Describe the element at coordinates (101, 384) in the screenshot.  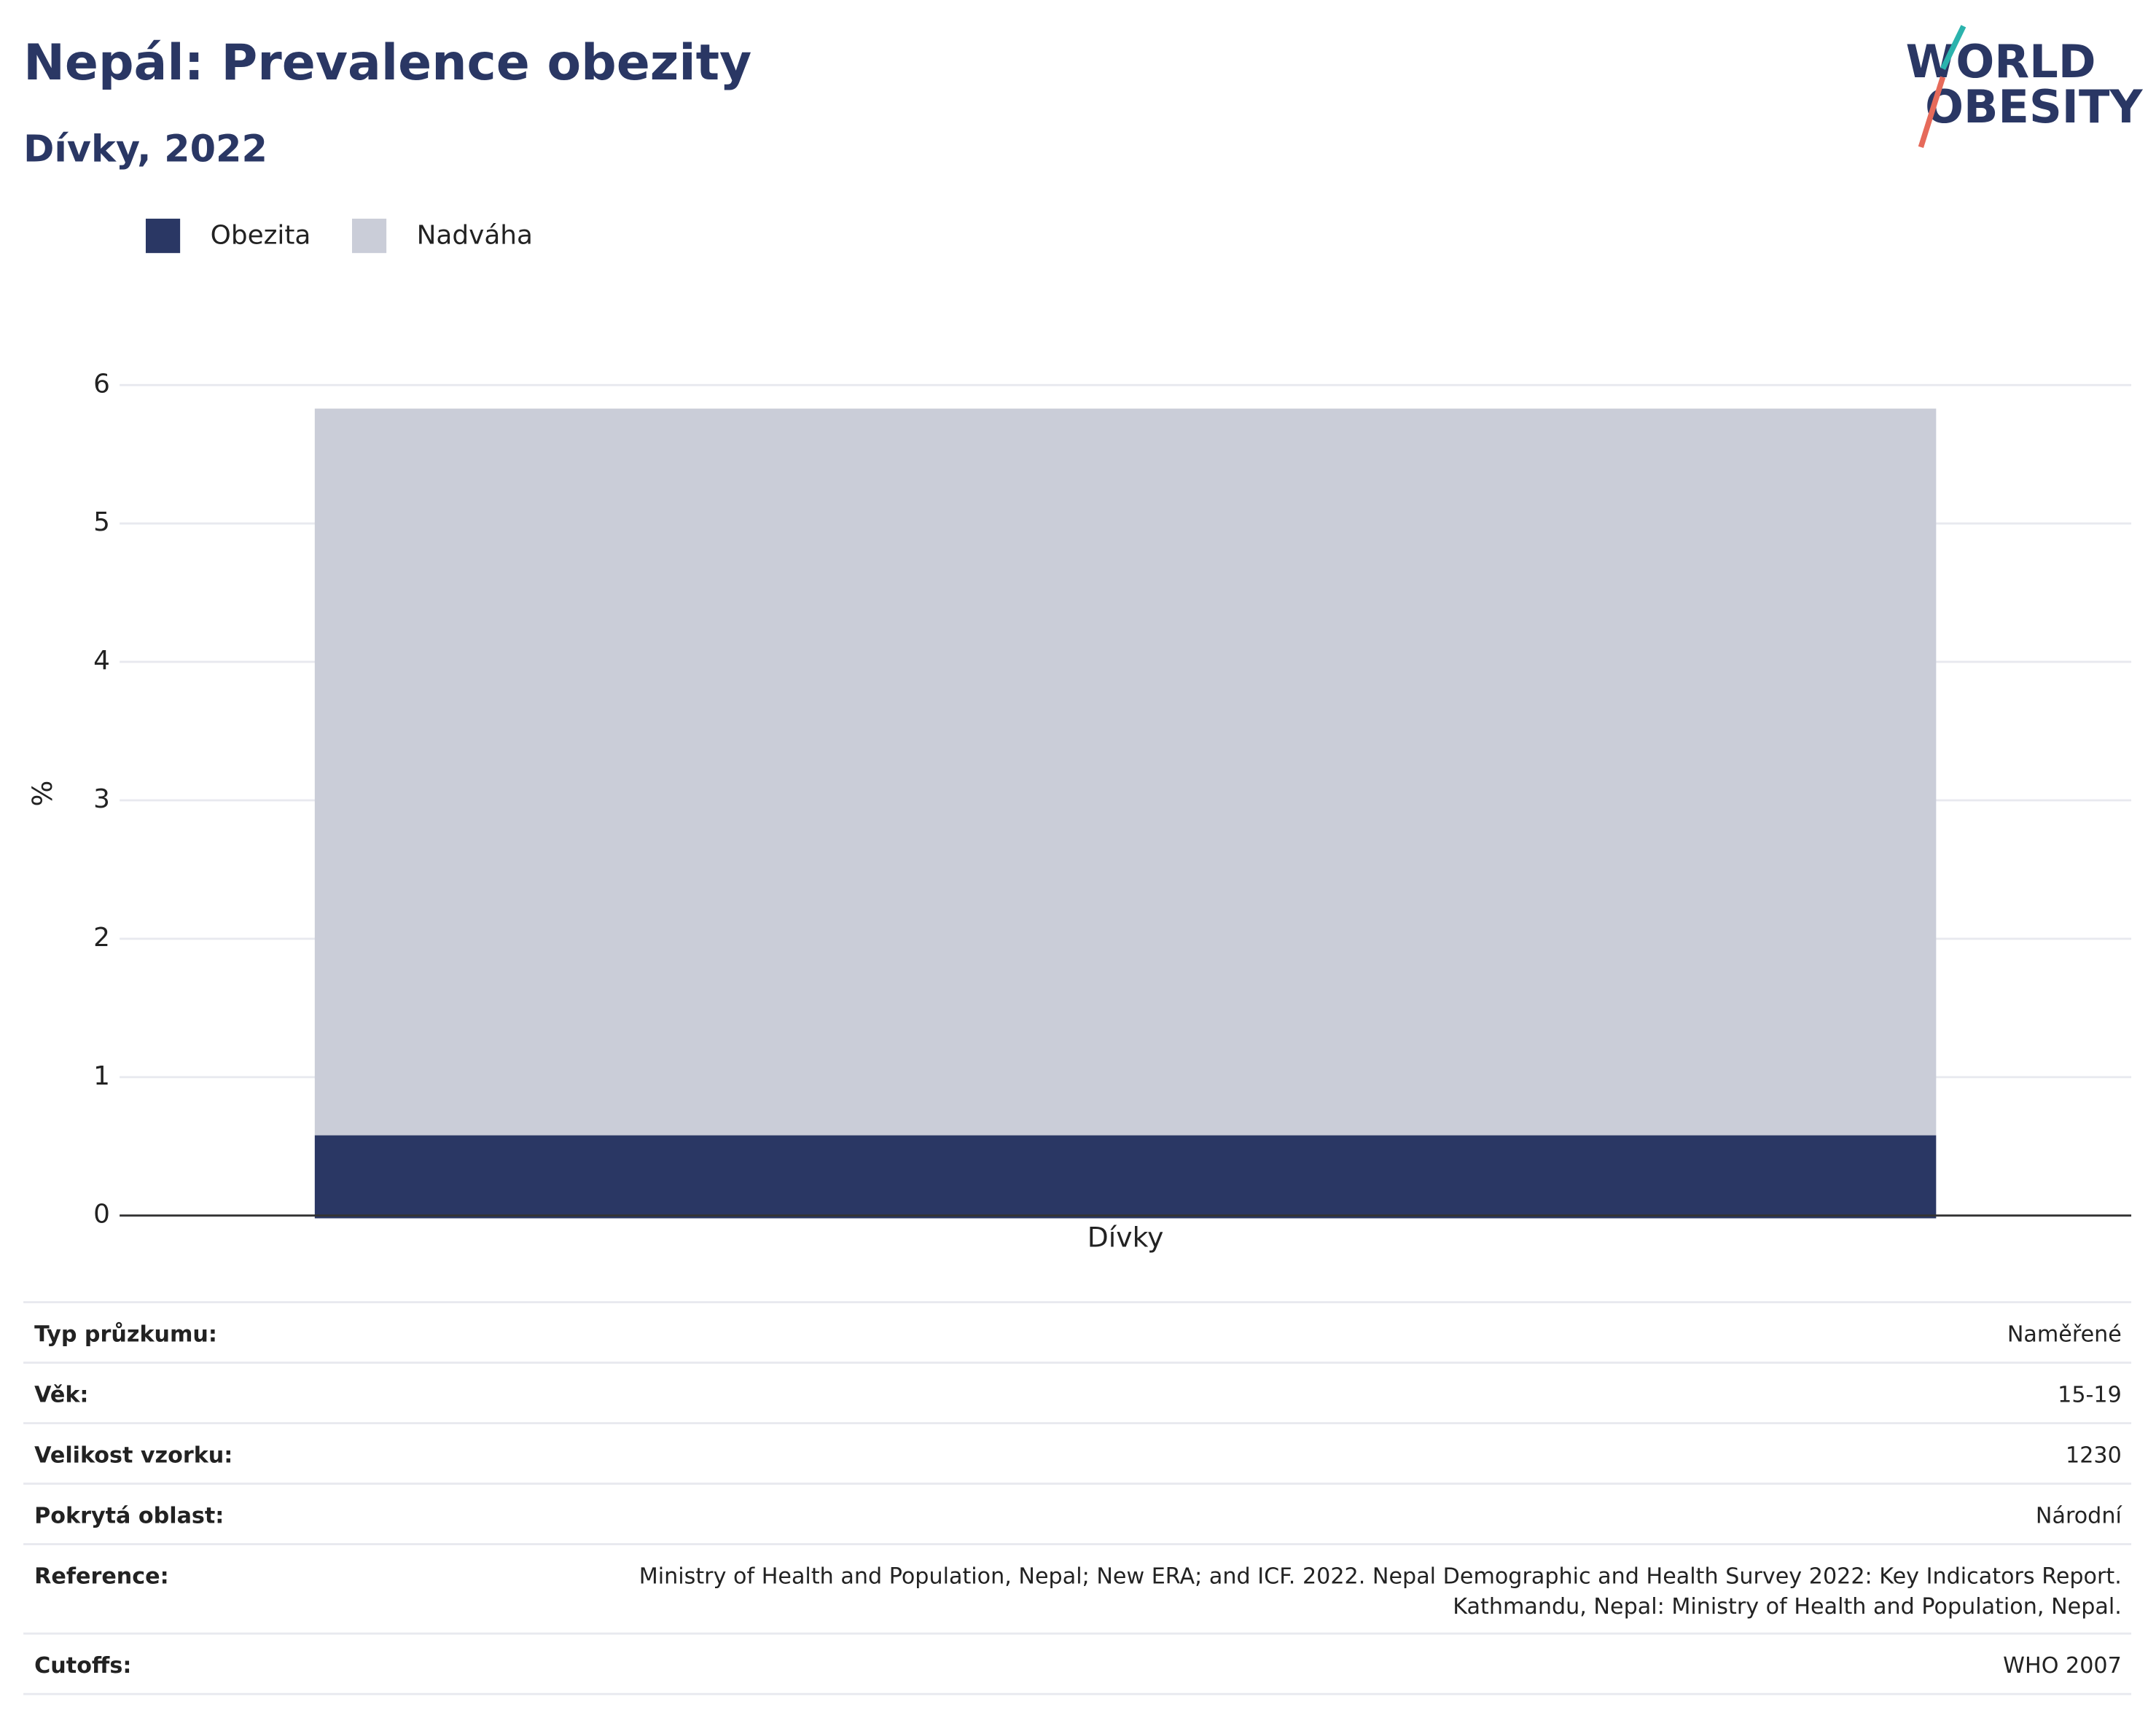
I see `y-tick-label: 6` at that location.